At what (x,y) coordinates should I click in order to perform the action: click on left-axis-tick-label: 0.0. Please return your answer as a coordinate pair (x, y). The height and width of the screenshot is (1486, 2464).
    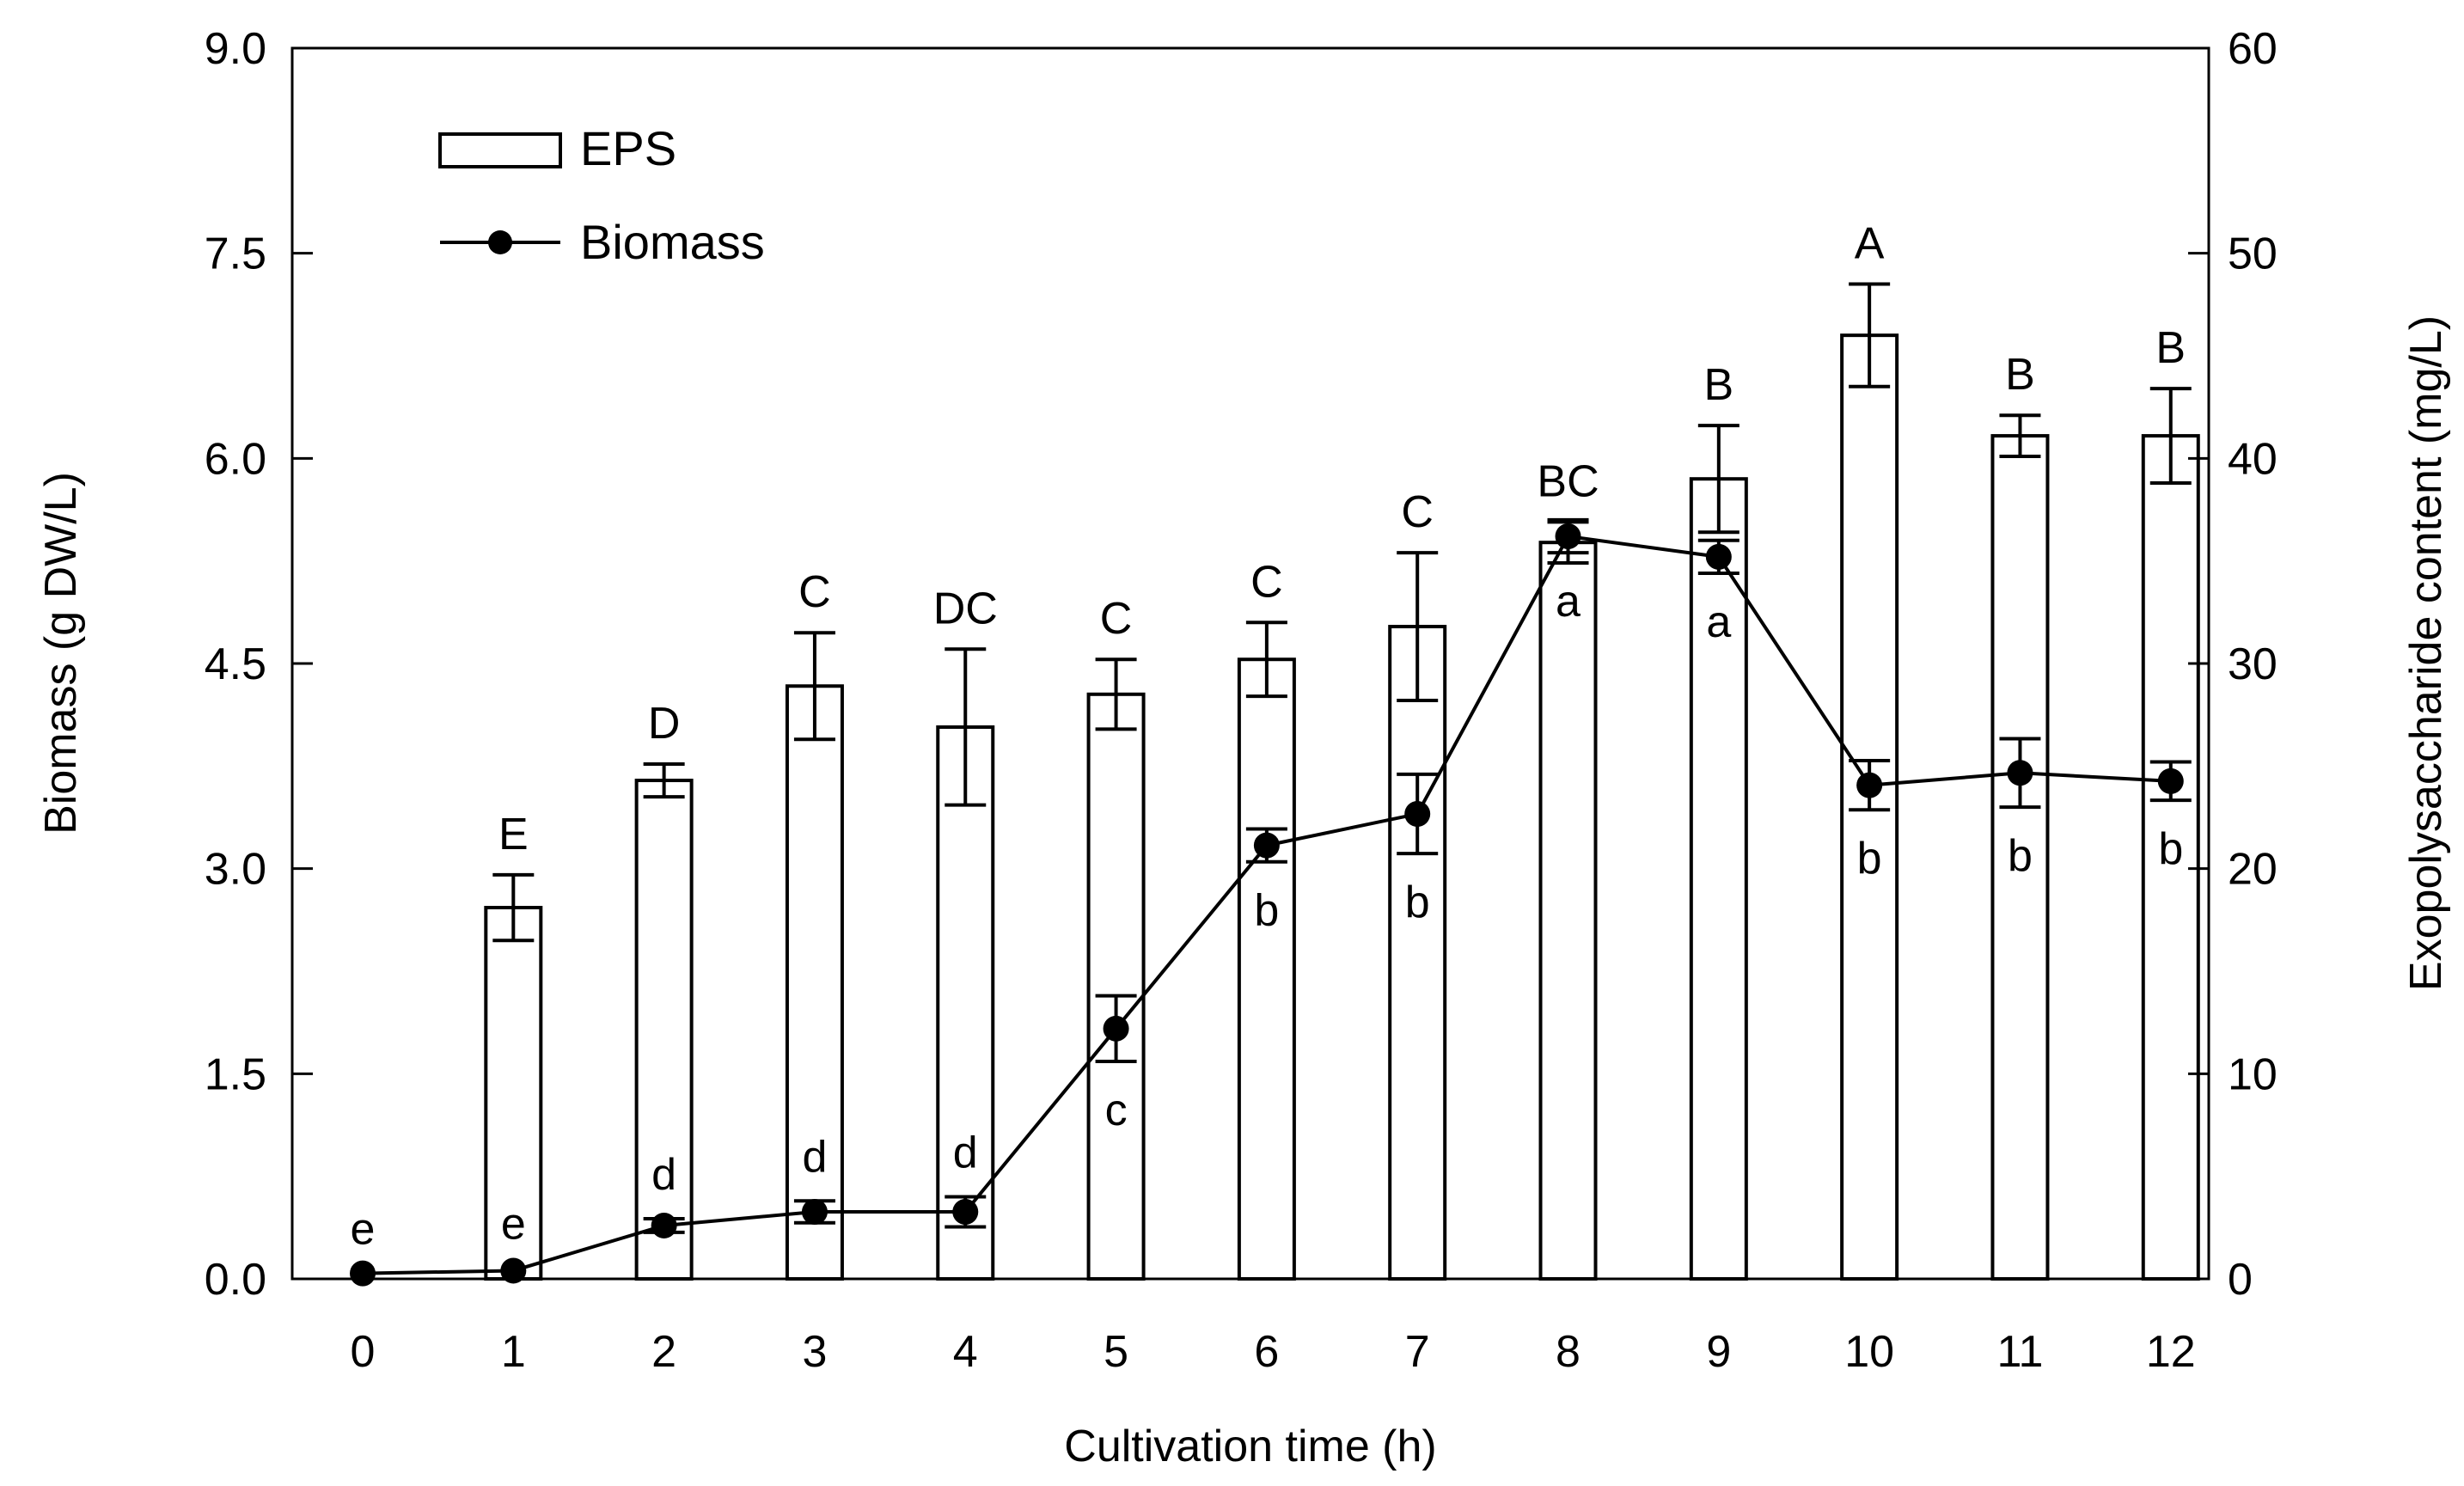
    Looking at the image, I should click on (235, 1280).